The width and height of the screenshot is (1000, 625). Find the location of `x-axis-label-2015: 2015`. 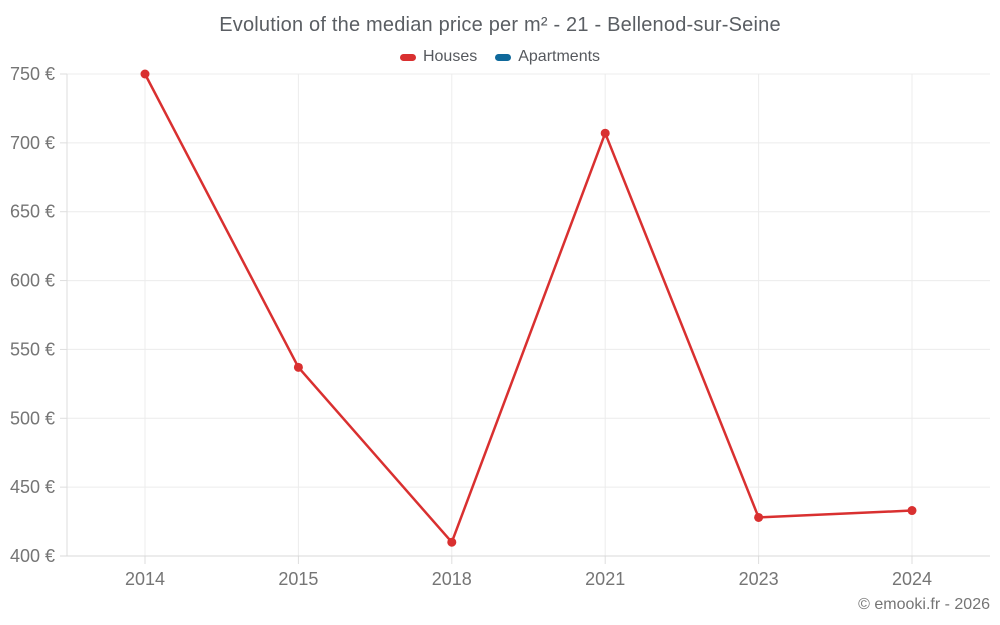

x-axis-label-2015: 2015 is located at coordinates (298, 579).